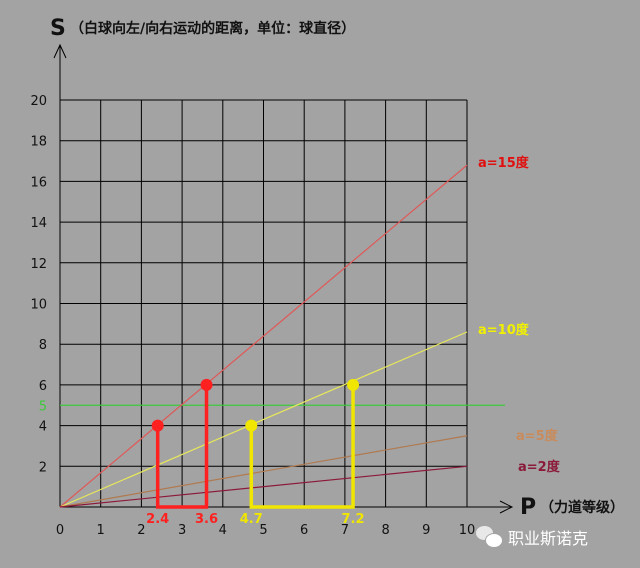  I want to click on x-tick-label: 8, so click(385, 530).